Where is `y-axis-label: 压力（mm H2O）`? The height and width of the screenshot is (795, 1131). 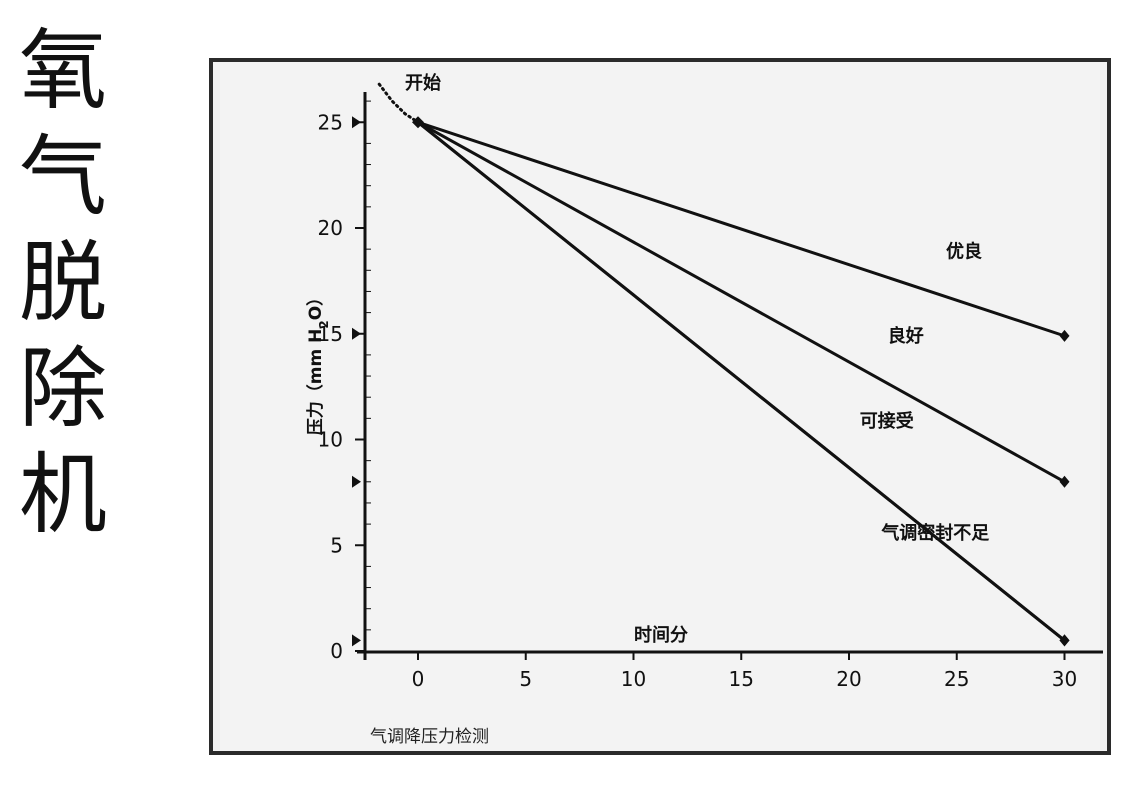 y-axis-label: 压力（mm H2O） is located at coordinates (318, 362).